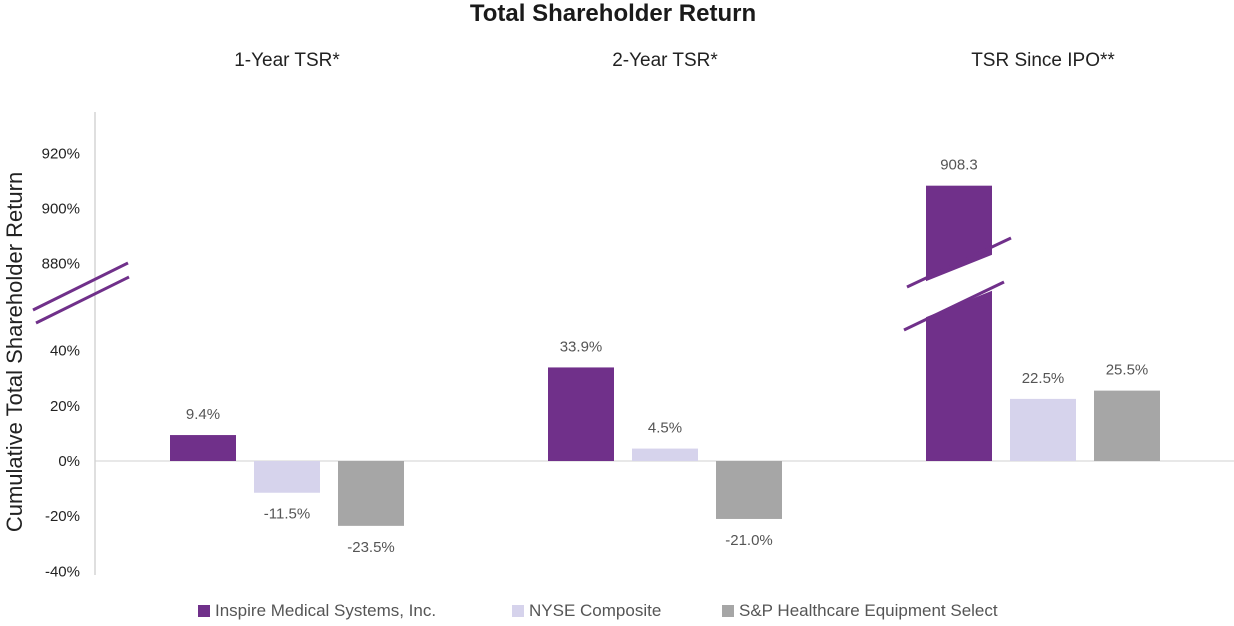 This screenshot has width=1234, height=626. What do you see at coordinates (62, 516) in the screenshot?
I see `y-tick-label: -20%` at bounding box center [62, 516].